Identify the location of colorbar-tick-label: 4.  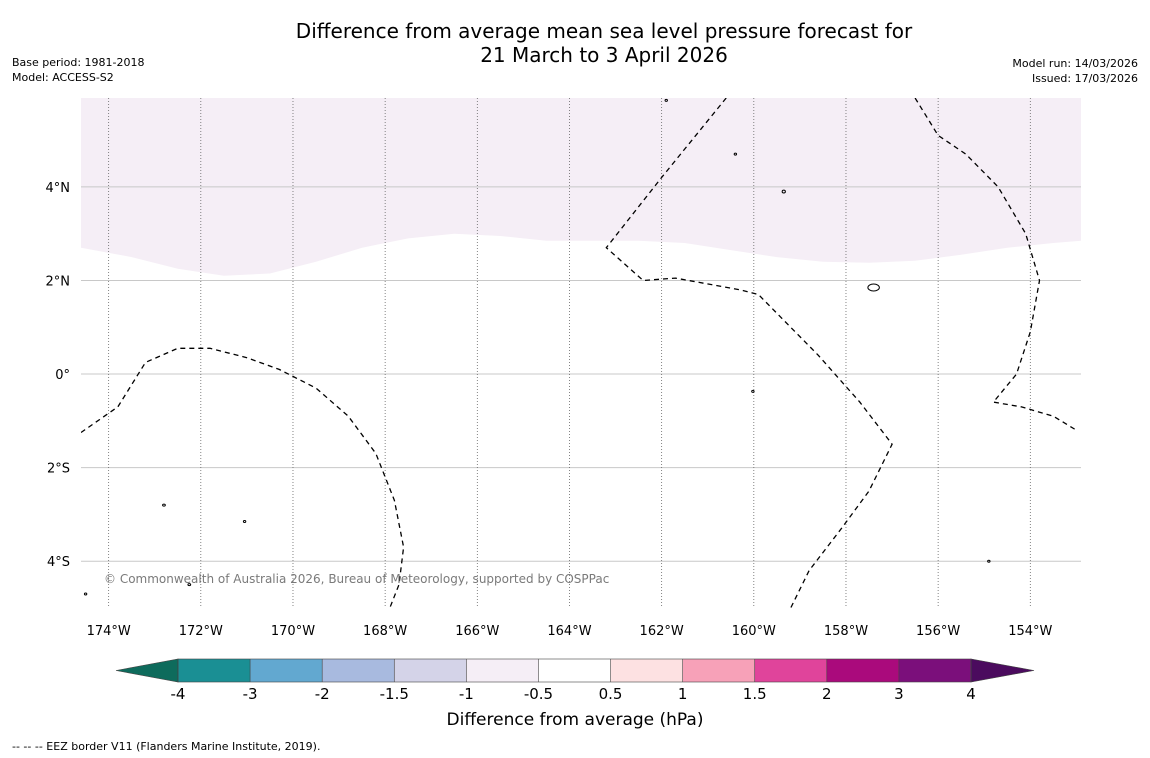
(971, 694).